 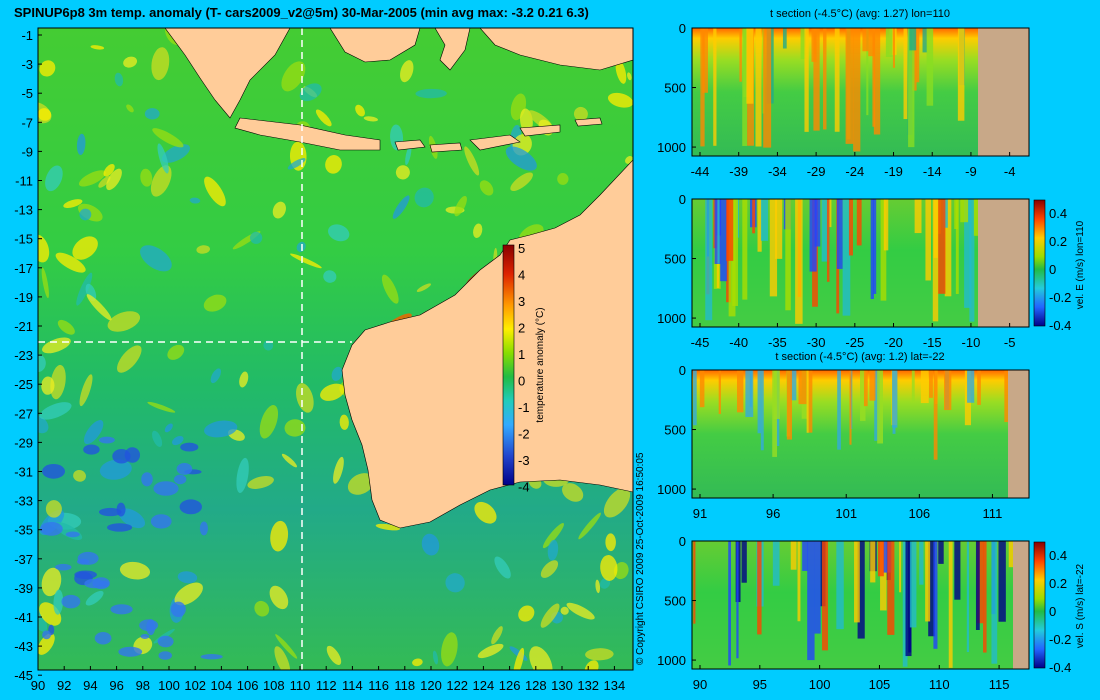 I want to click on panel-2-plot, so click(x=860, y=263).